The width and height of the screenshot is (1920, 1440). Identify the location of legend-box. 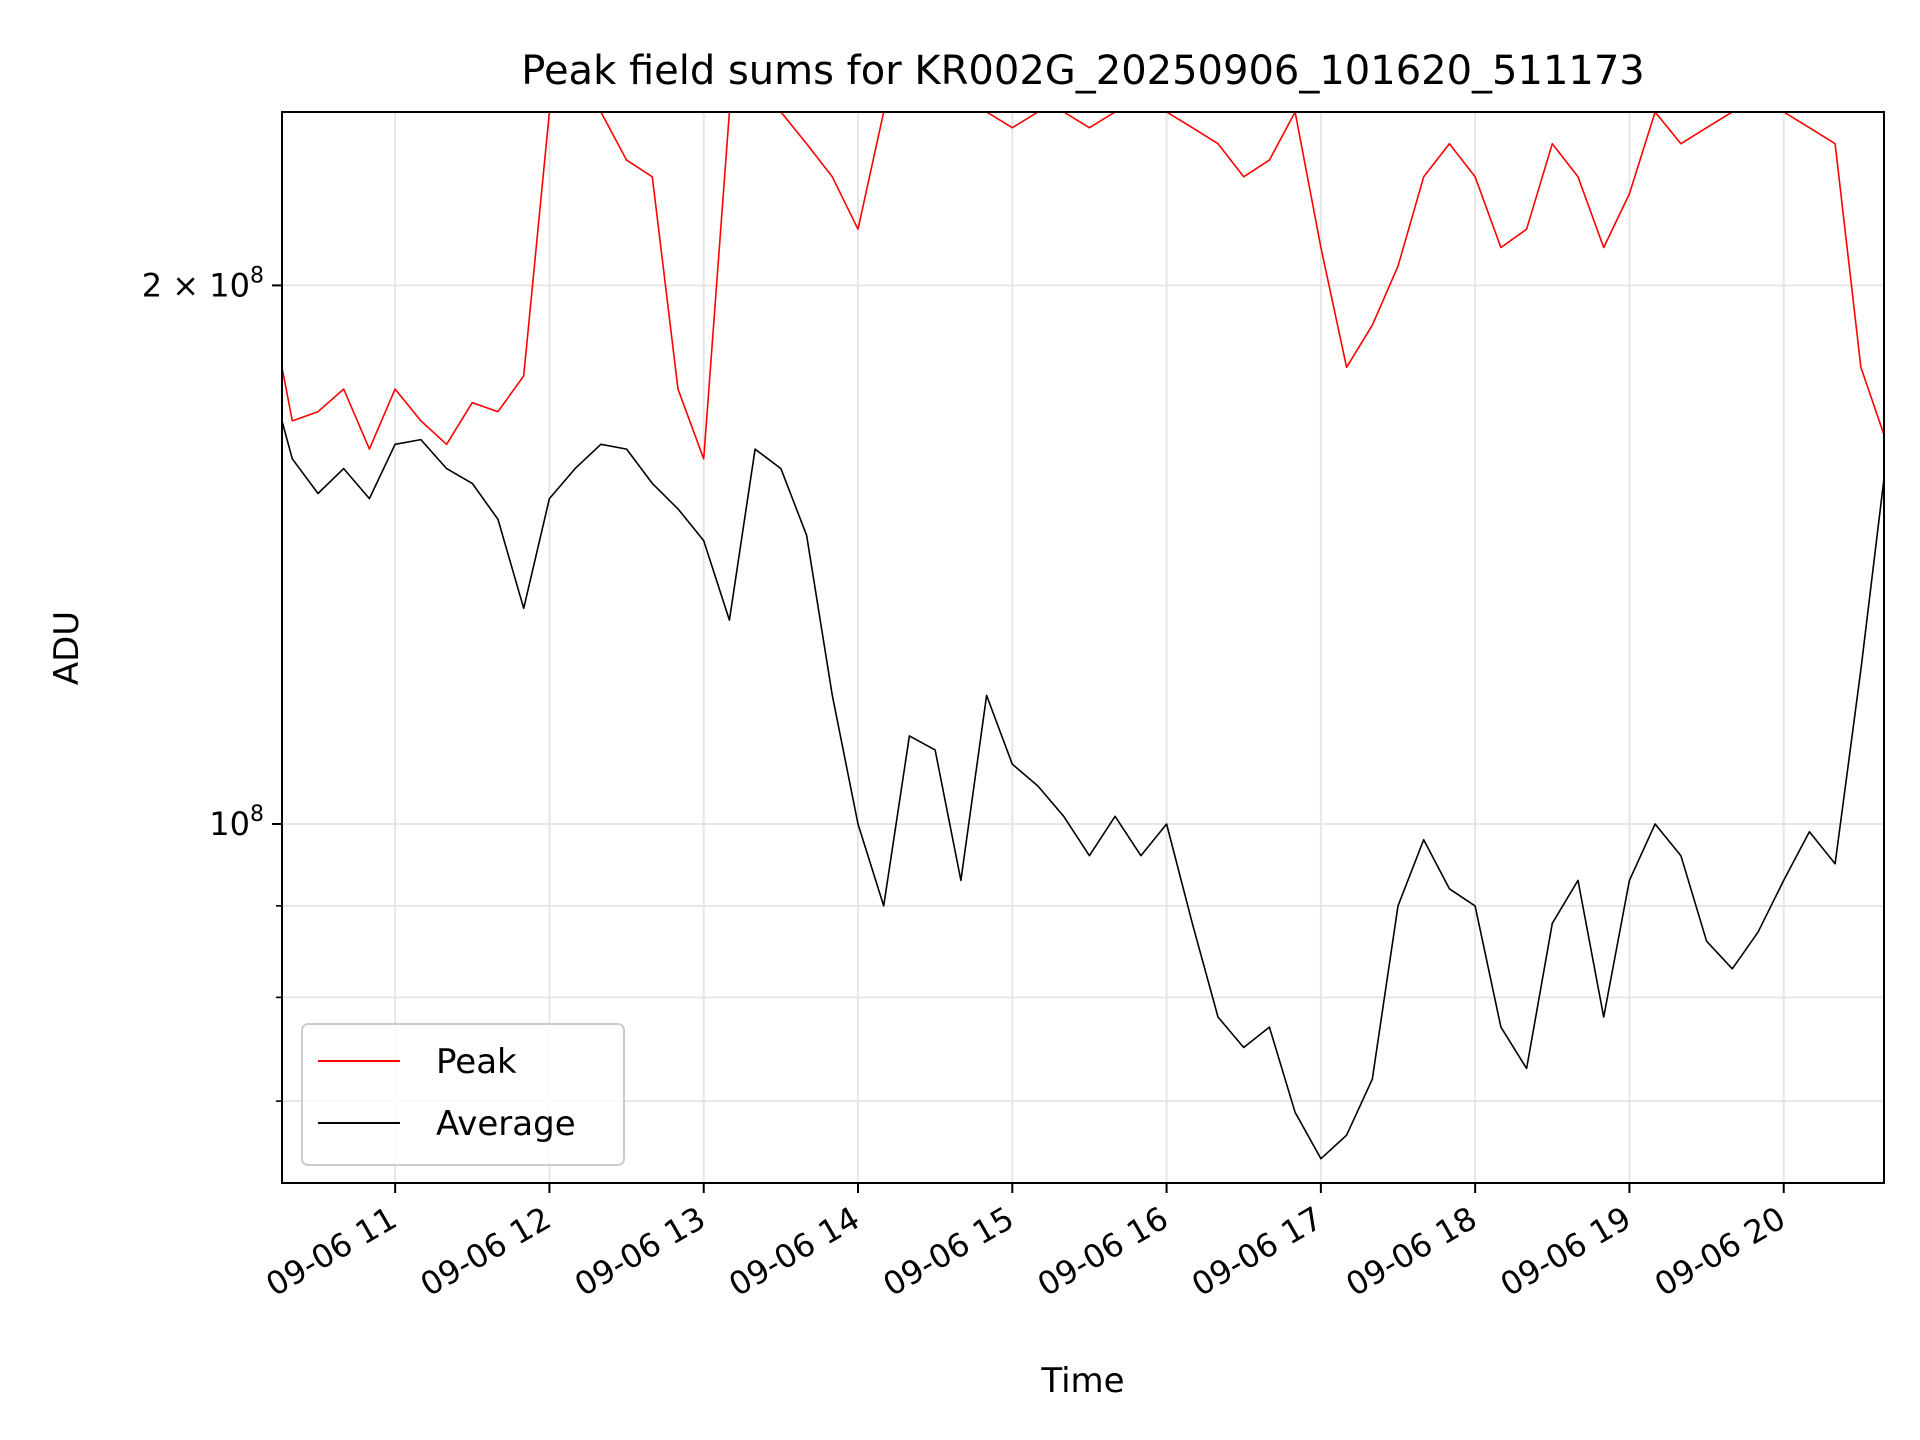
(463, 1094).